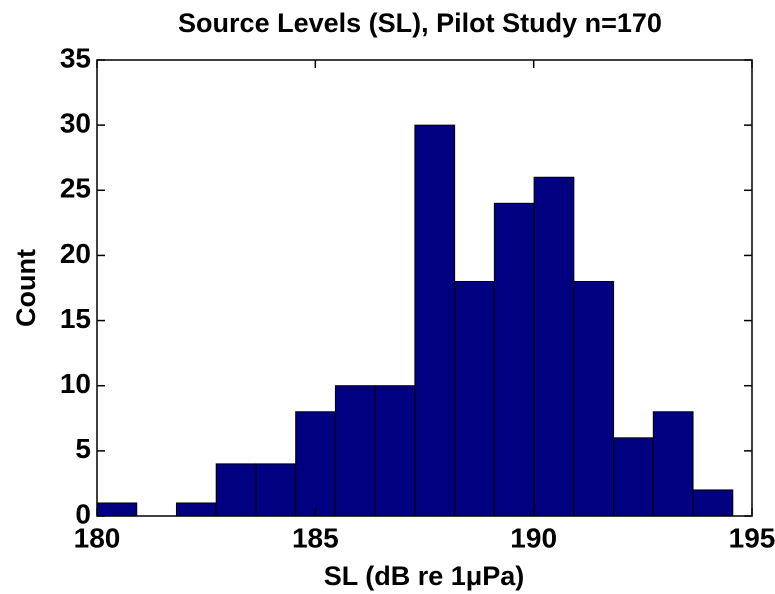 Image resolution: width=775 pixels, height=594 pixels. I want to click on y-tick-label: 20, so click(75, 253).